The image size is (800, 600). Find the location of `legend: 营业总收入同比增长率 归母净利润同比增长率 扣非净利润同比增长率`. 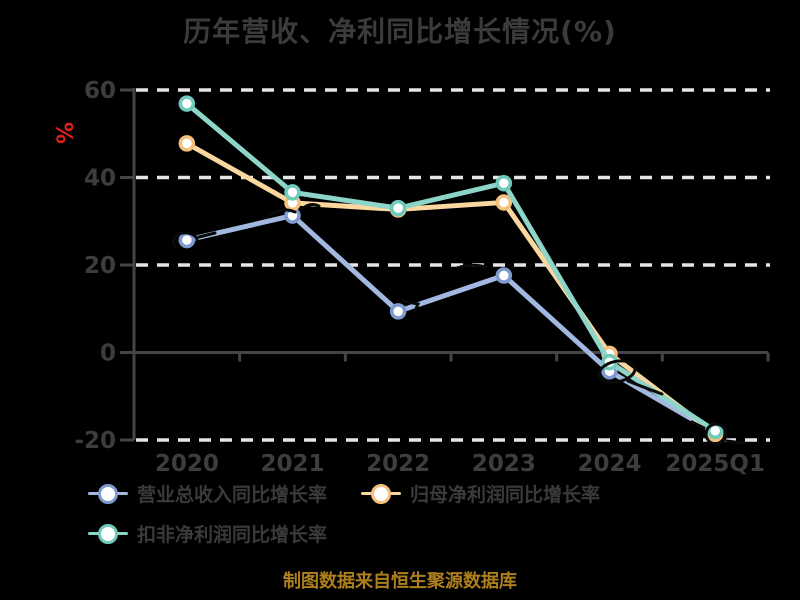

legend: 营业总收入同比增长率 归母净利润同比增长率 扣非净利润同比增长率 is located at coordinates (433, 518).